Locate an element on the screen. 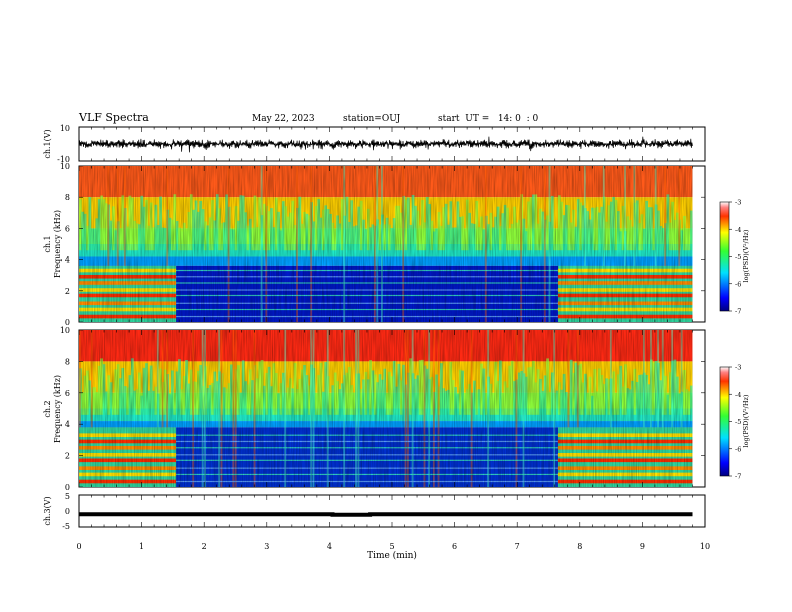 This screenshot has height=612, width=792. ch1-colorbar is located at coordinates (724, 256).